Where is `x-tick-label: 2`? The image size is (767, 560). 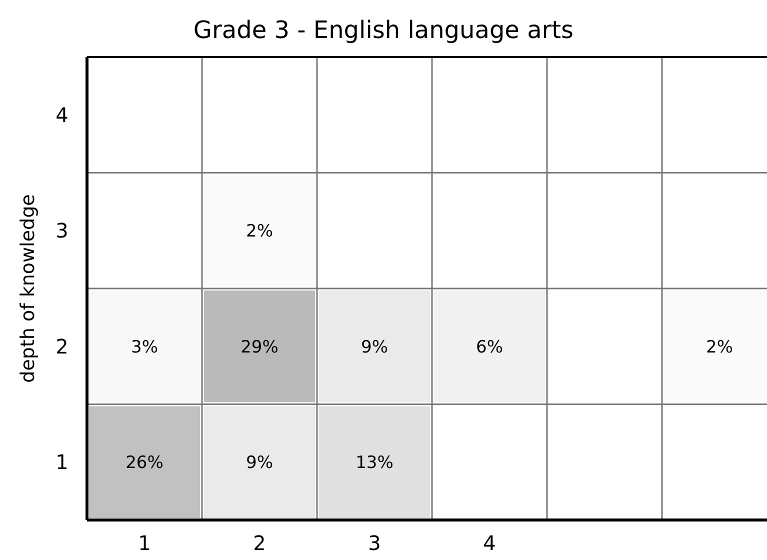
x-tick-label: 2 is located at coordinates (259, 543).